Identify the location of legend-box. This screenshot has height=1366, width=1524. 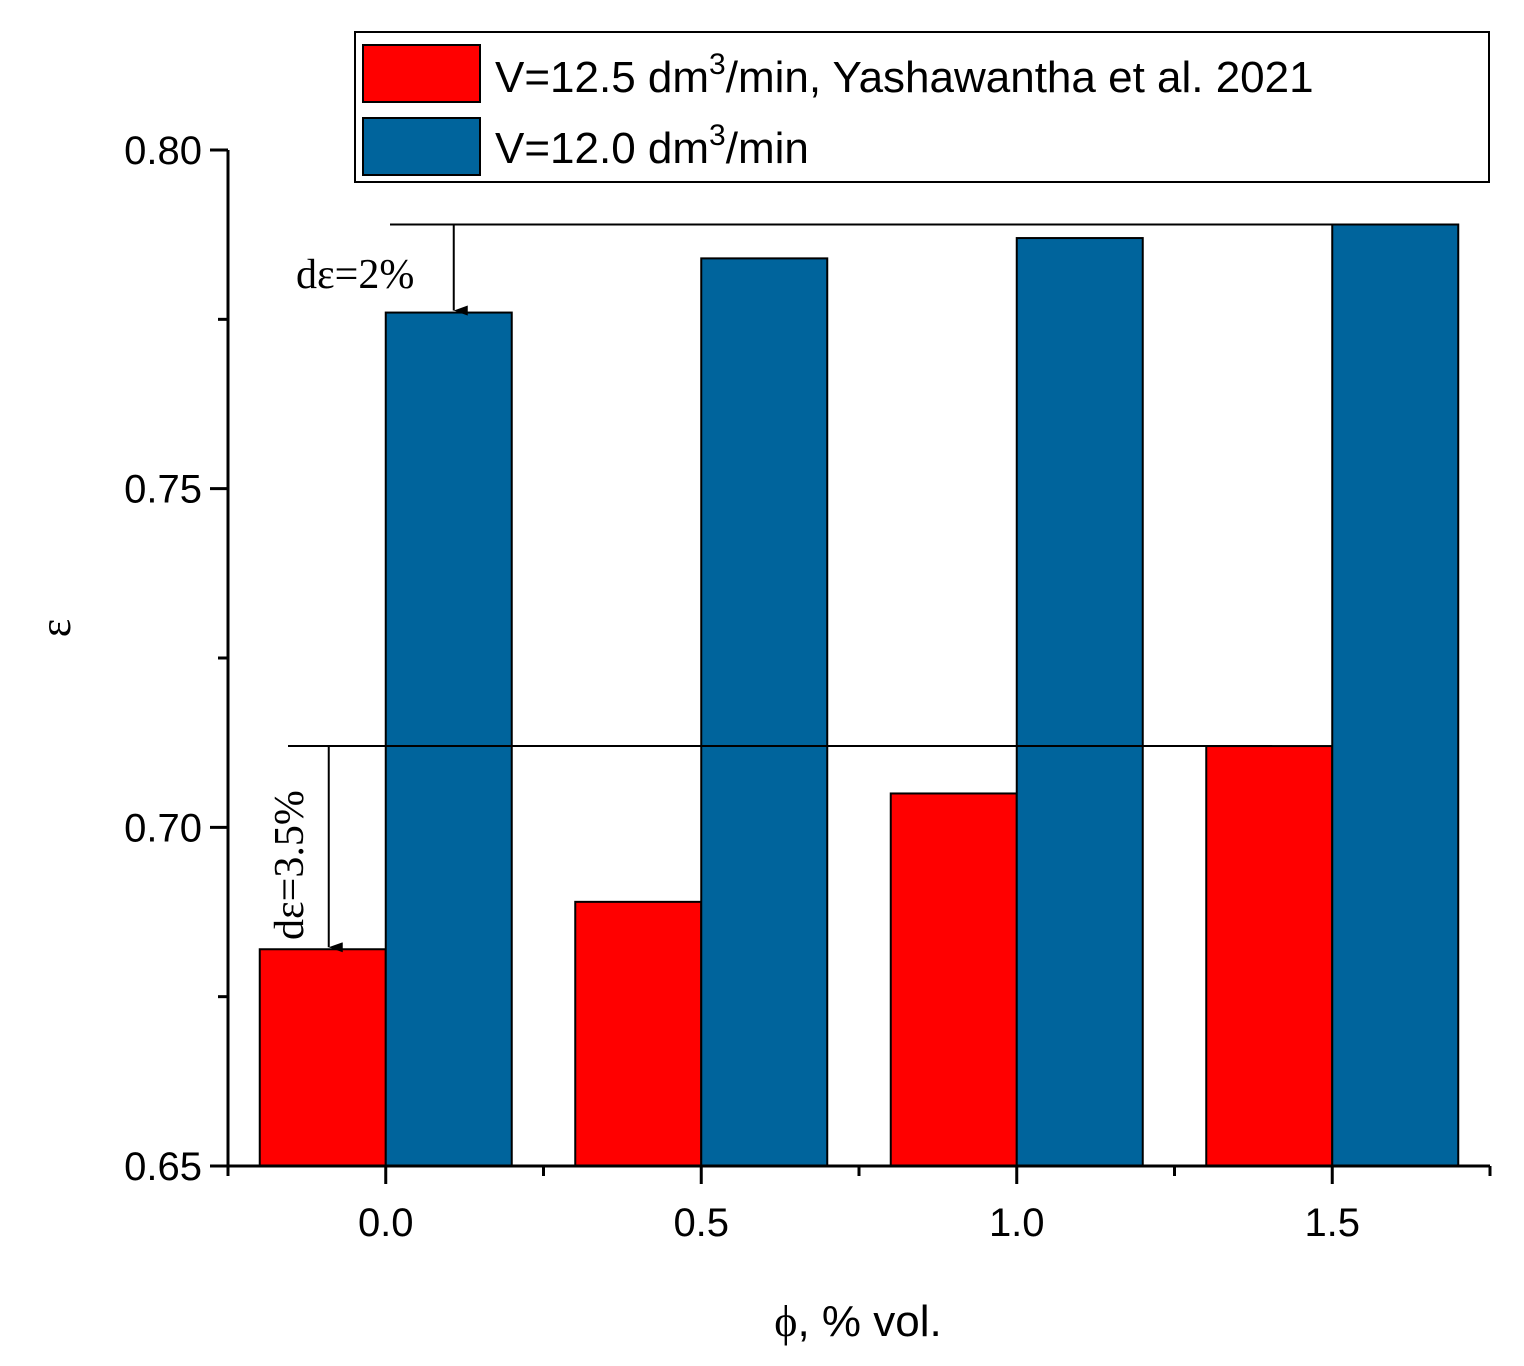
(922, 107).